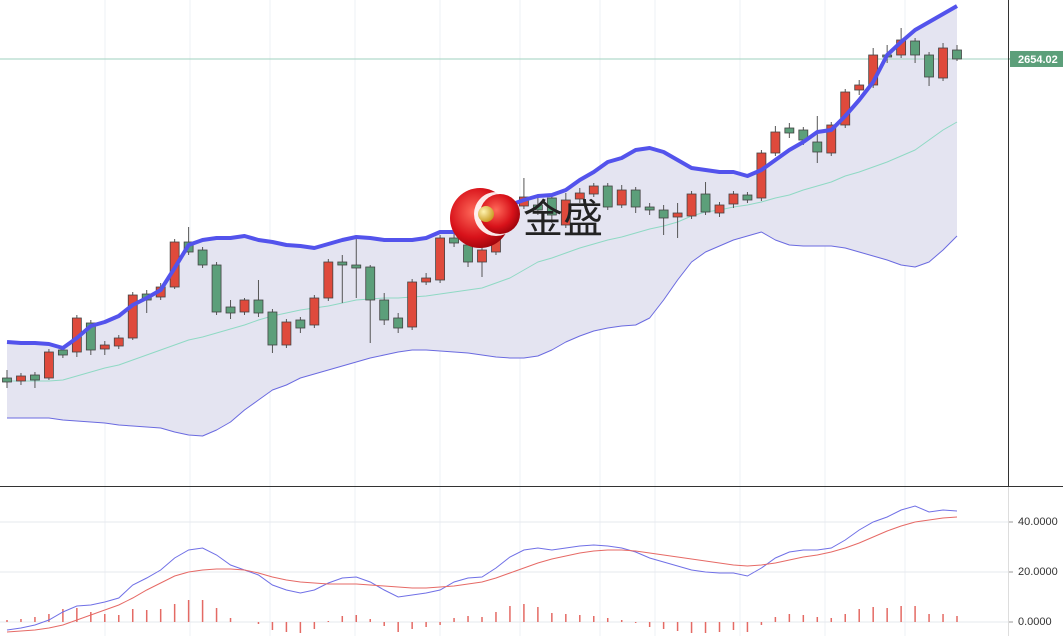 Image resolution: width=1063 pixels, height=636 pixels. Describe the element at coordinates (1038, 572) in the screenshot. I see `y-tick-label: 20.0000` at that location.